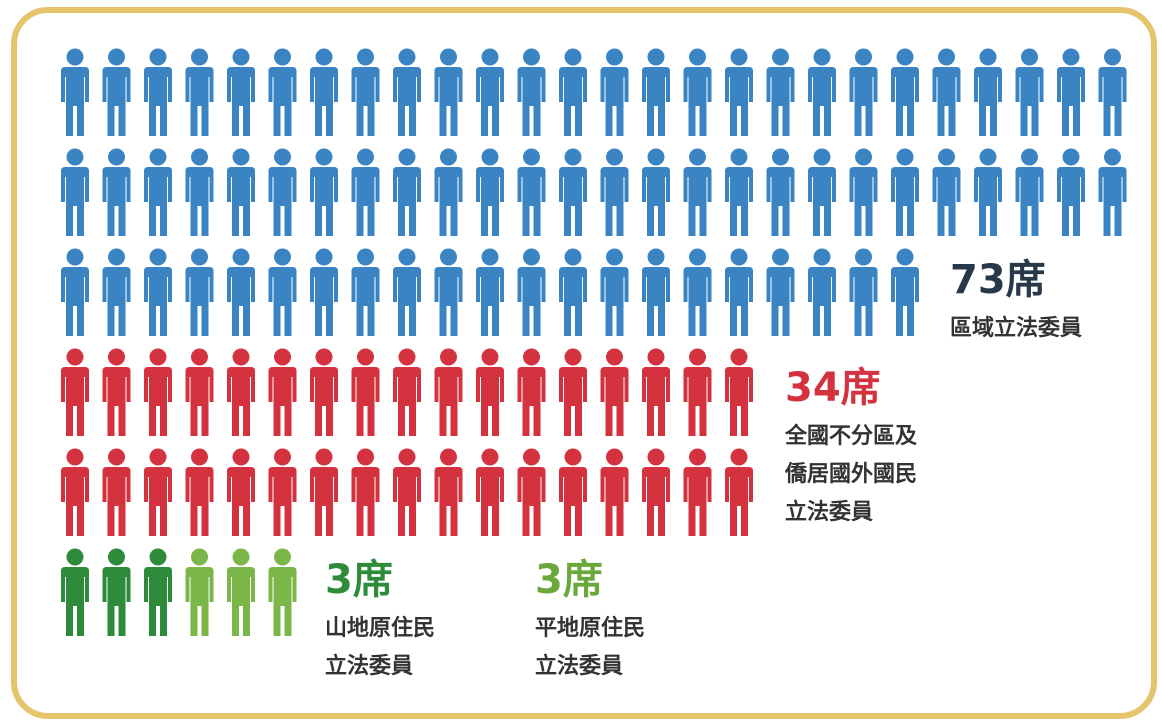  I want to click on seat-count: 34席, so click(833, 388).